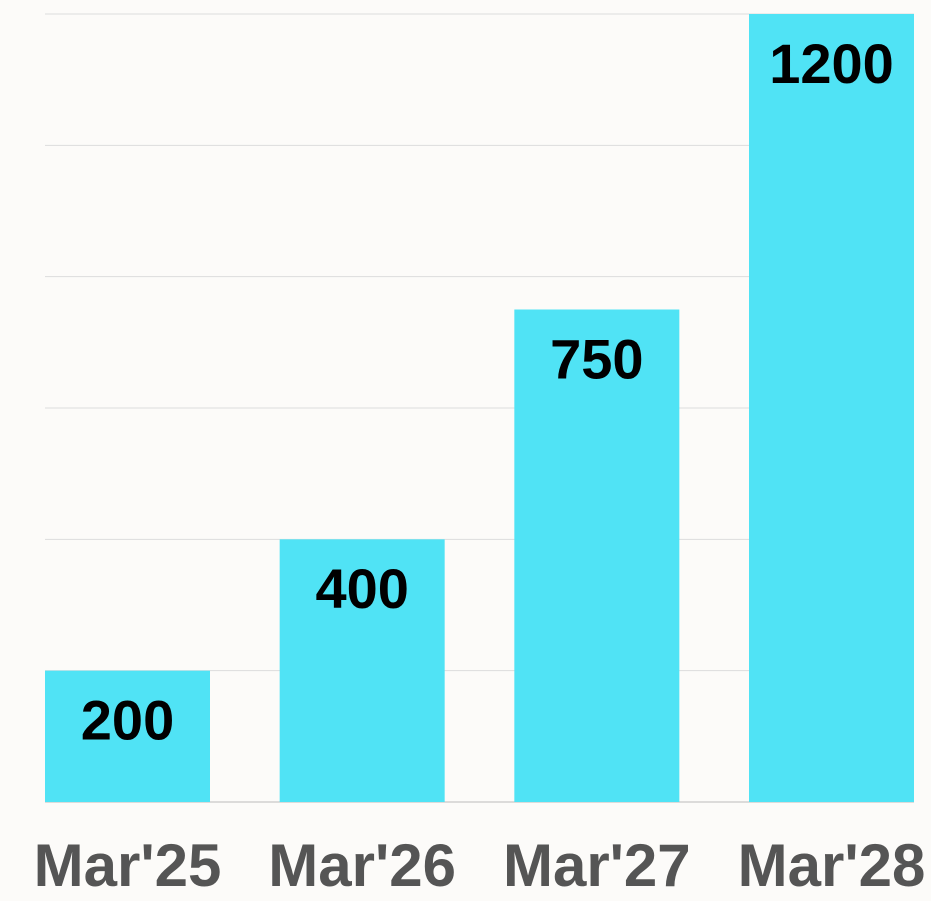 This screenshot has height=901, width=931. Describe the element at coordinates (596, 358) in the screenshot. I see `value-label: 750` at that location.